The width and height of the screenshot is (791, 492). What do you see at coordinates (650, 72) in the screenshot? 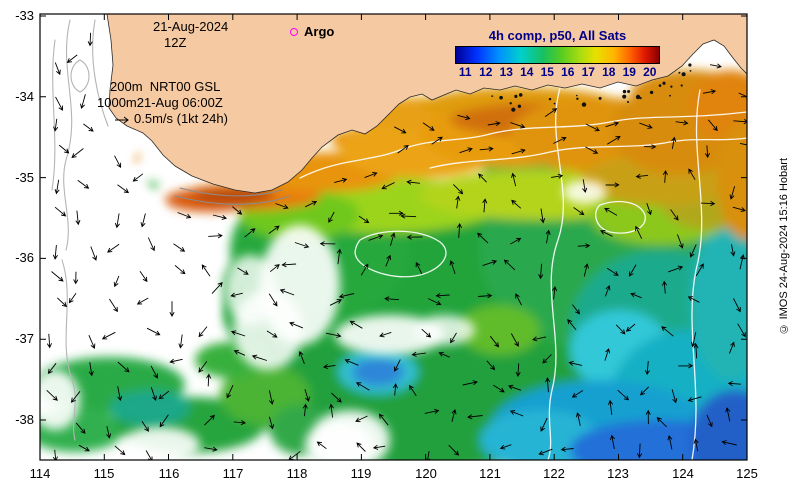
I see `colorbar-tick: 20` at bounding box center [650, 72].